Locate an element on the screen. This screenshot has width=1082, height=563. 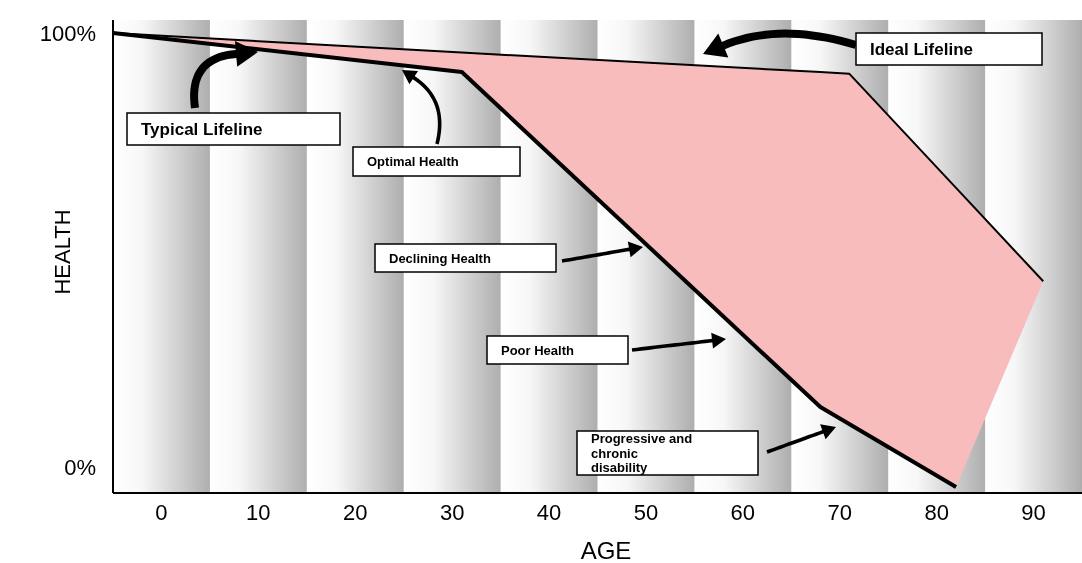
x-axis-title: AGE is located at coordinates (606, 550).